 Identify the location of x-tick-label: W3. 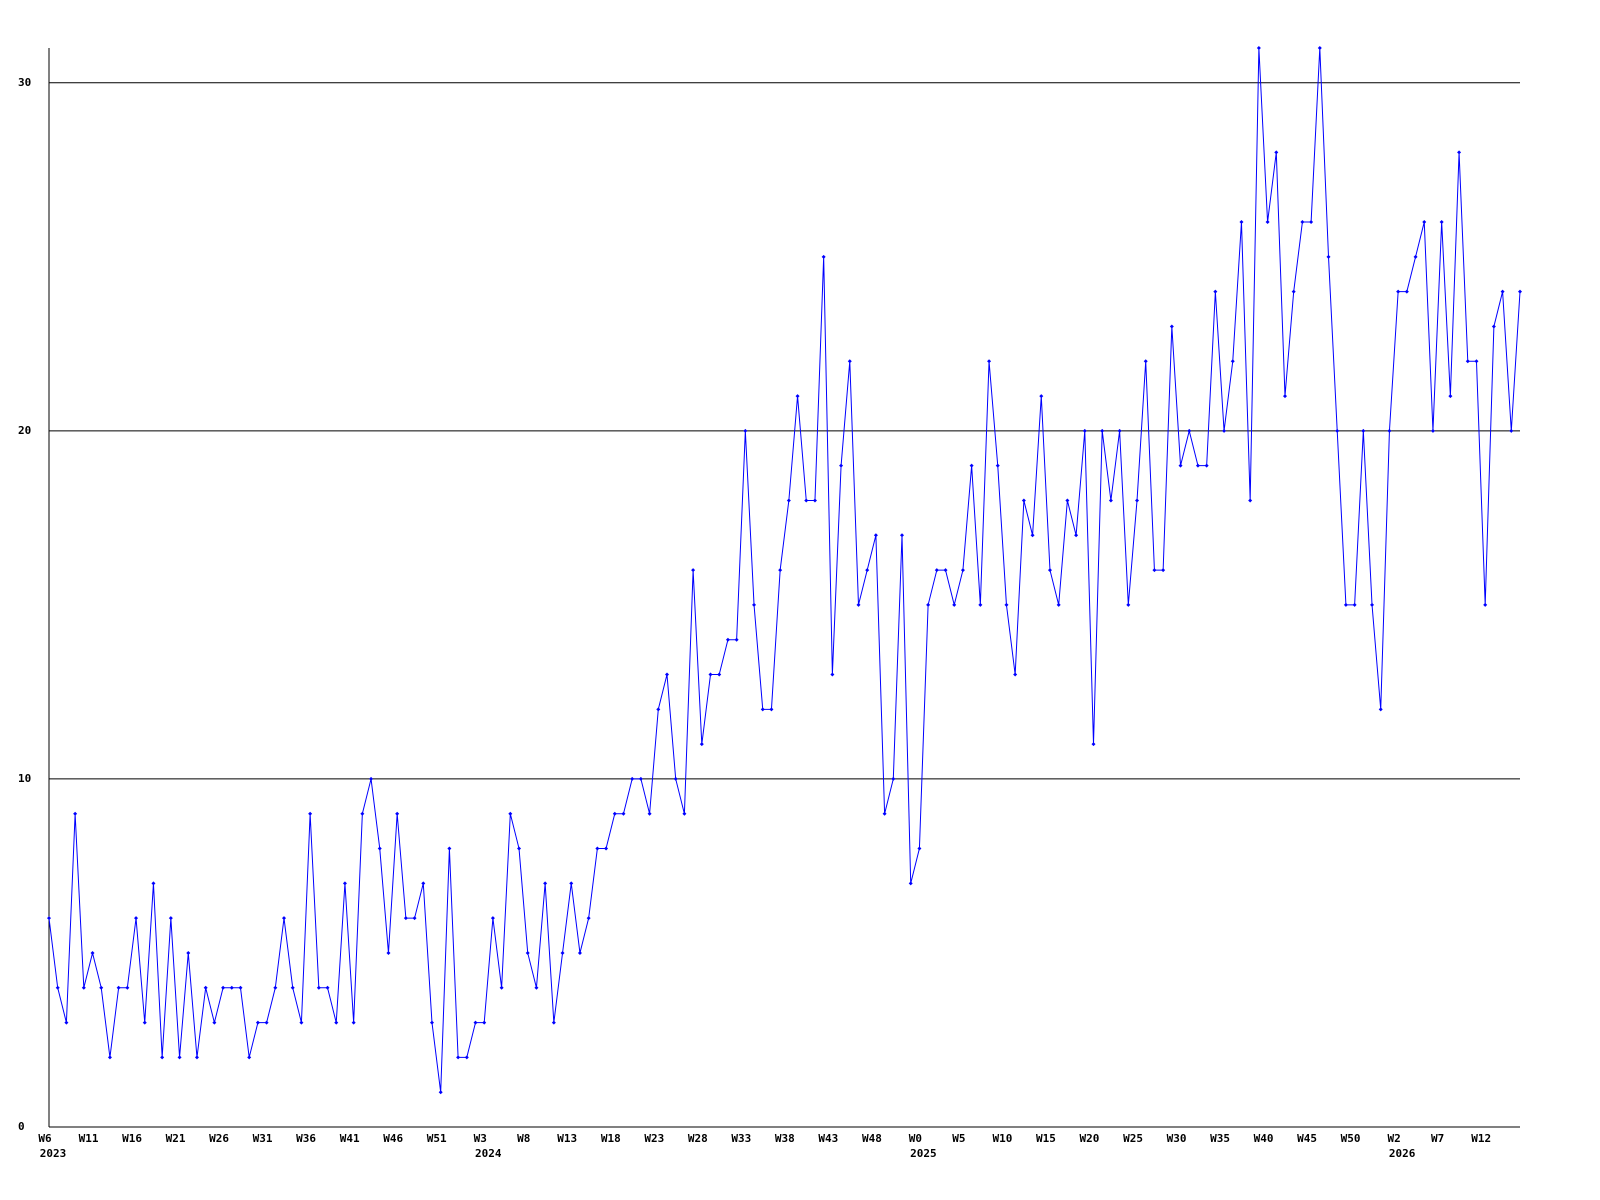
(480, 1138).